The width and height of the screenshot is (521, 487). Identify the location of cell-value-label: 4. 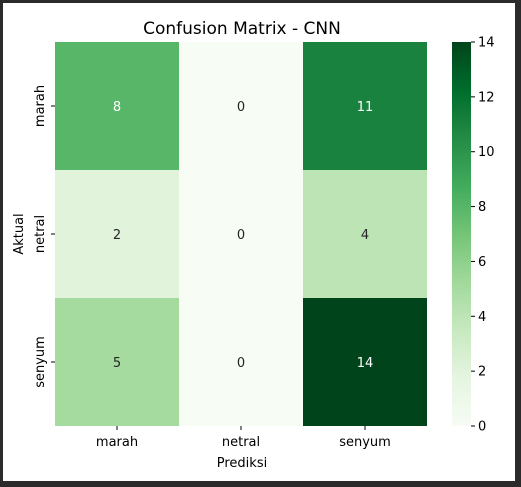
(365, 235).